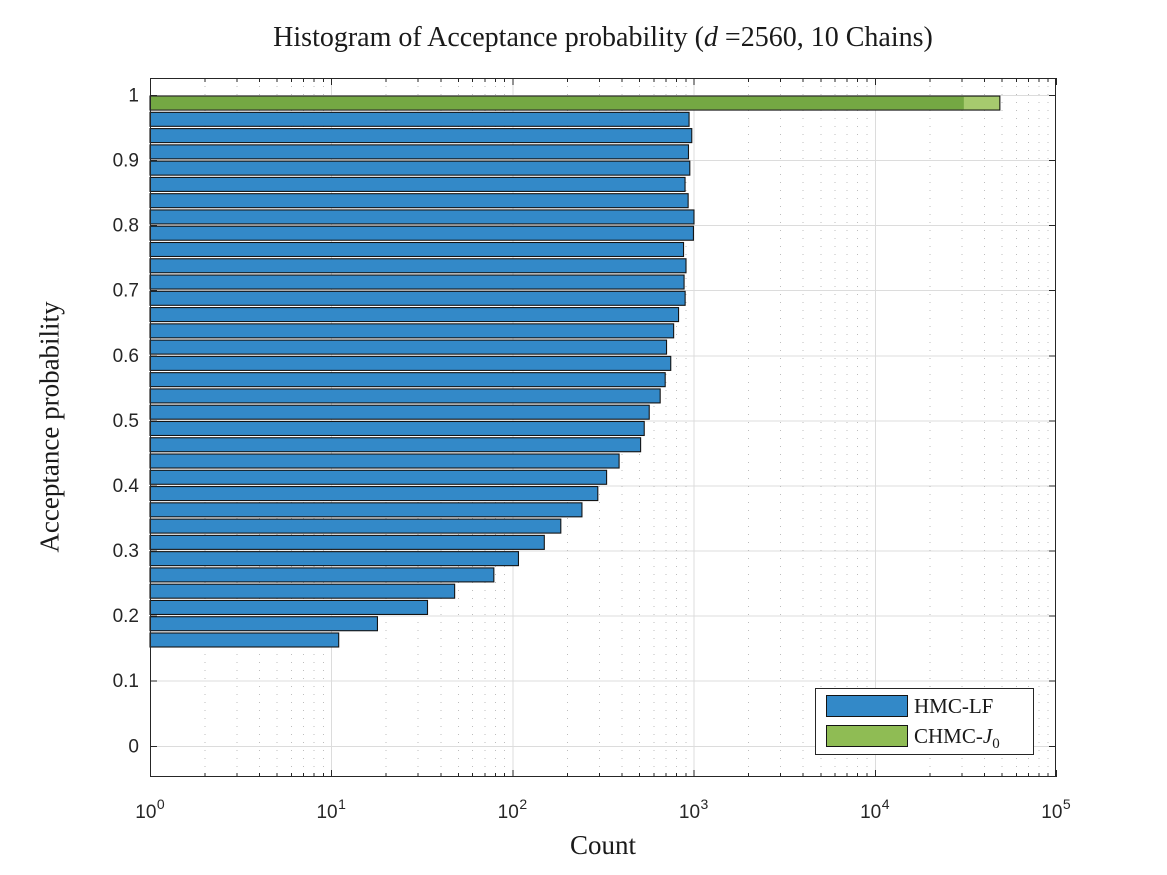 Image resolution: width=1167 pixels, height=875 pixels. I want to click on title-text-suffix: =2560, 10 Chains), so click(825, 37).